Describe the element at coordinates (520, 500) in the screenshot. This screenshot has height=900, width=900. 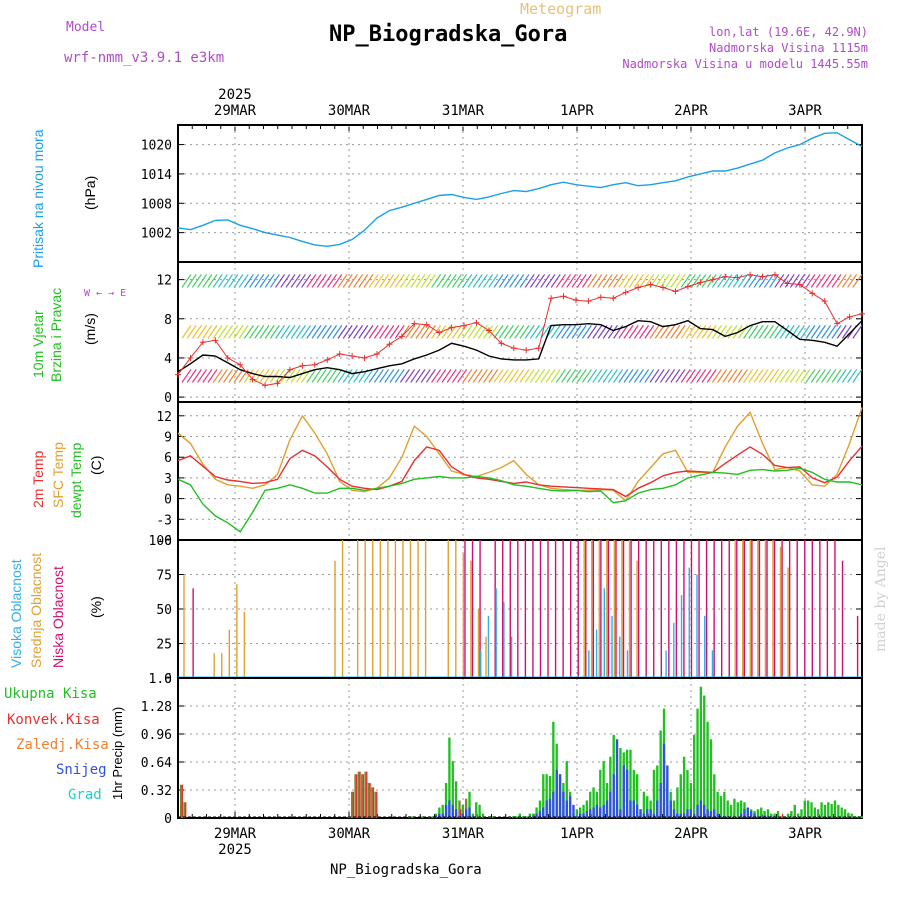
I see `dewpt-line` at that location.